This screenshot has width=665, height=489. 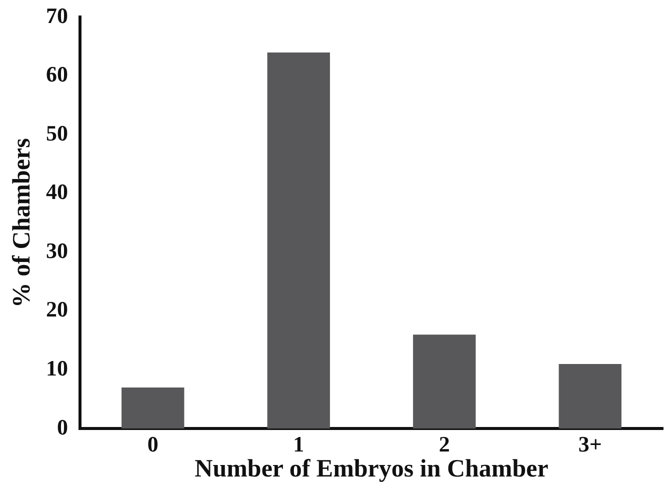 What do you see at coordinates (57, 133) in the screenshot?
I see `y-tick-label: 50` at bounding box center [57, 133].